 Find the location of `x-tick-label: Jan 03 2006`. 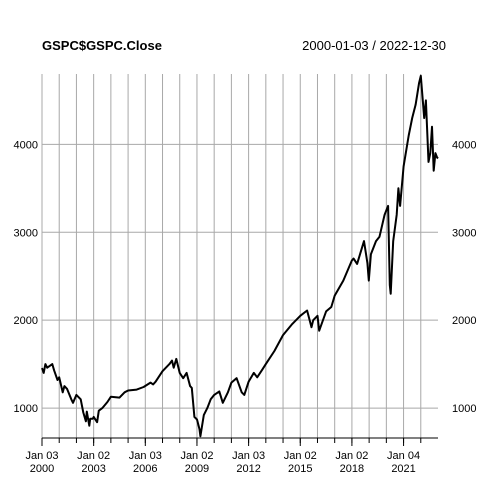

x-tick-label: Jan 03 2006 is located at coordinates (145, 462).